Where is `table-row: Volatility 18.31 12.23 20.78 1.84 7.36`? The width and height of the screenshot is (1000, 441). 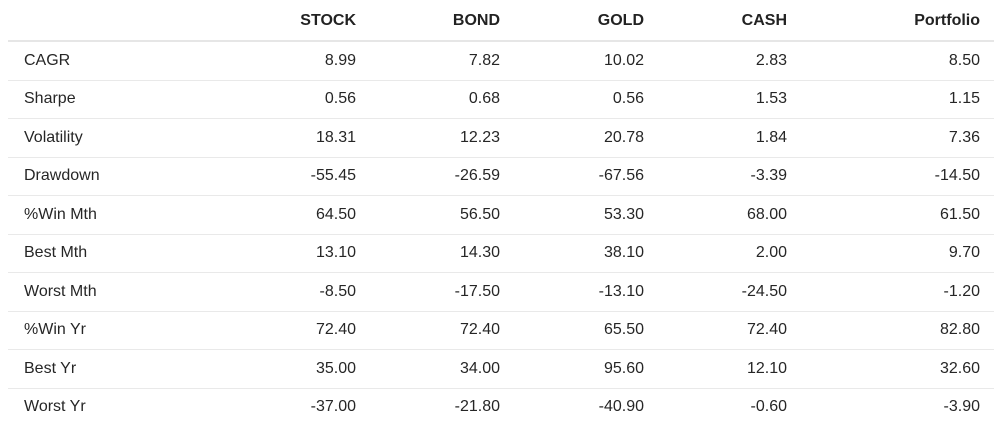 table-row: Volatility 18.31 12.23 20.78 1.84 7.36 is located at coordinates (501, 138).